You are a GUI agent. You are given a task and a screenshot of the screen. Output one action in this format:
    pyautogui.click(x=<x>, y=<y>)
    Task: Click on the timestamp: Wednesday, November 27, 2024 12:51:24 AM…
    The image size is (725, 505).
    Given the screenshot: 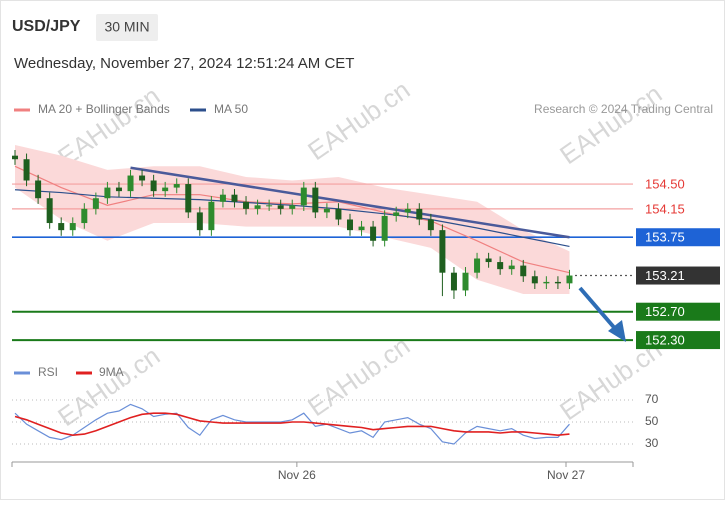 What is the action you would take?
    pyautogui.click(x=184, y=63)
    